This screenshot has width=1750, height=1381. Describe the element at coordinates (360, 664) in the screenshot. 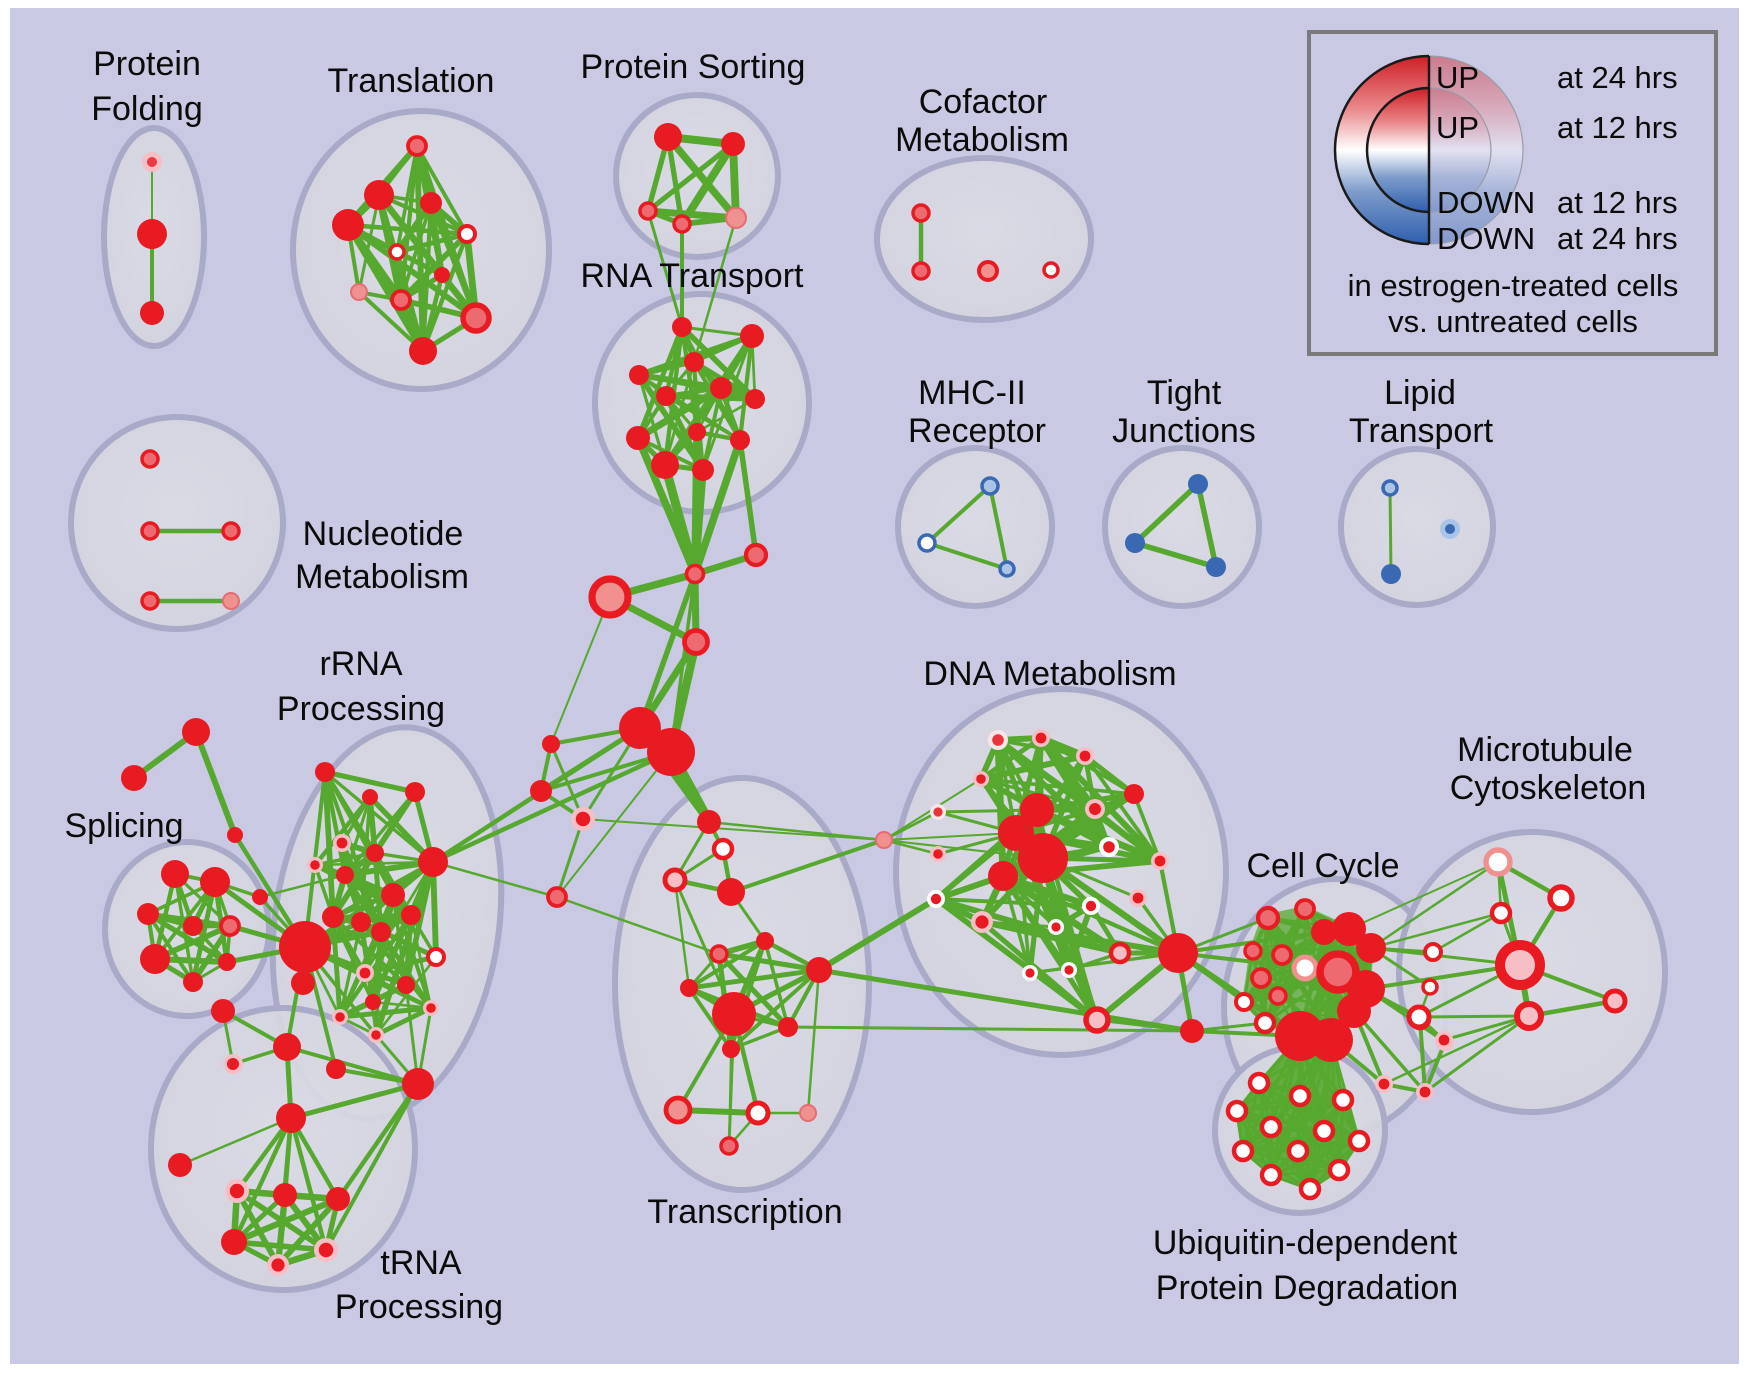

I see `svg-text: rRNA` at that location.